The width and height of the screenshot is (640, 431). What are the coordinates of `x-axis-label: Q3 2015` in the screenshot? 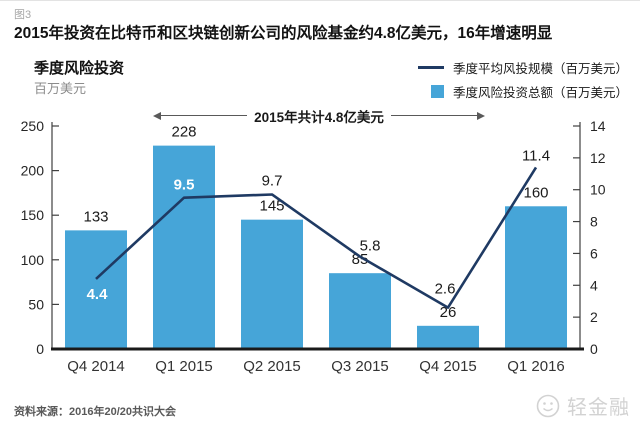 It's located at (360, 366).